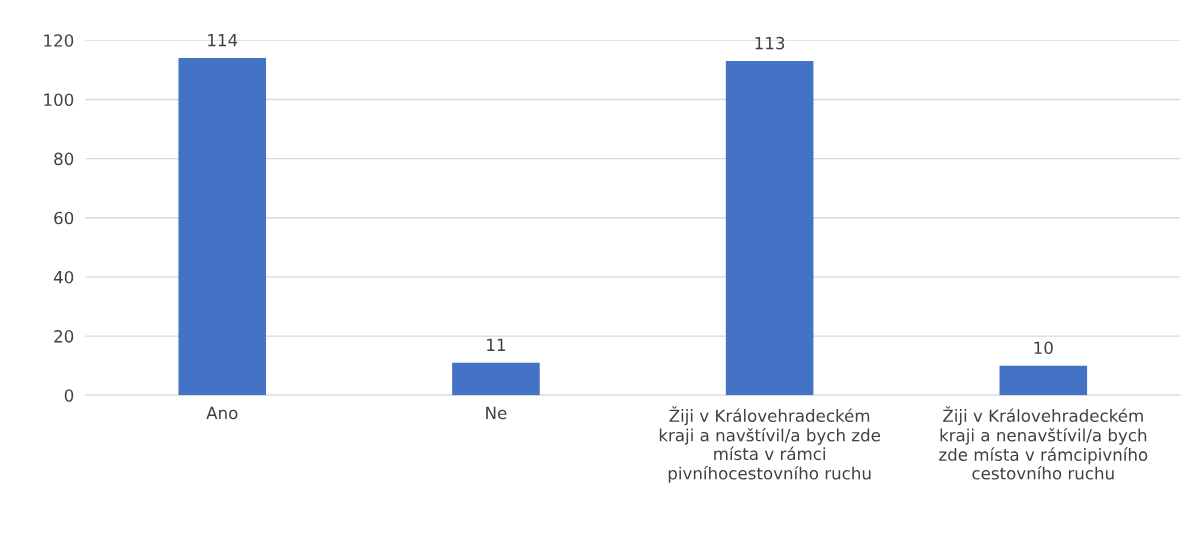  I want to click on data-label: 11, so click(496, 344).